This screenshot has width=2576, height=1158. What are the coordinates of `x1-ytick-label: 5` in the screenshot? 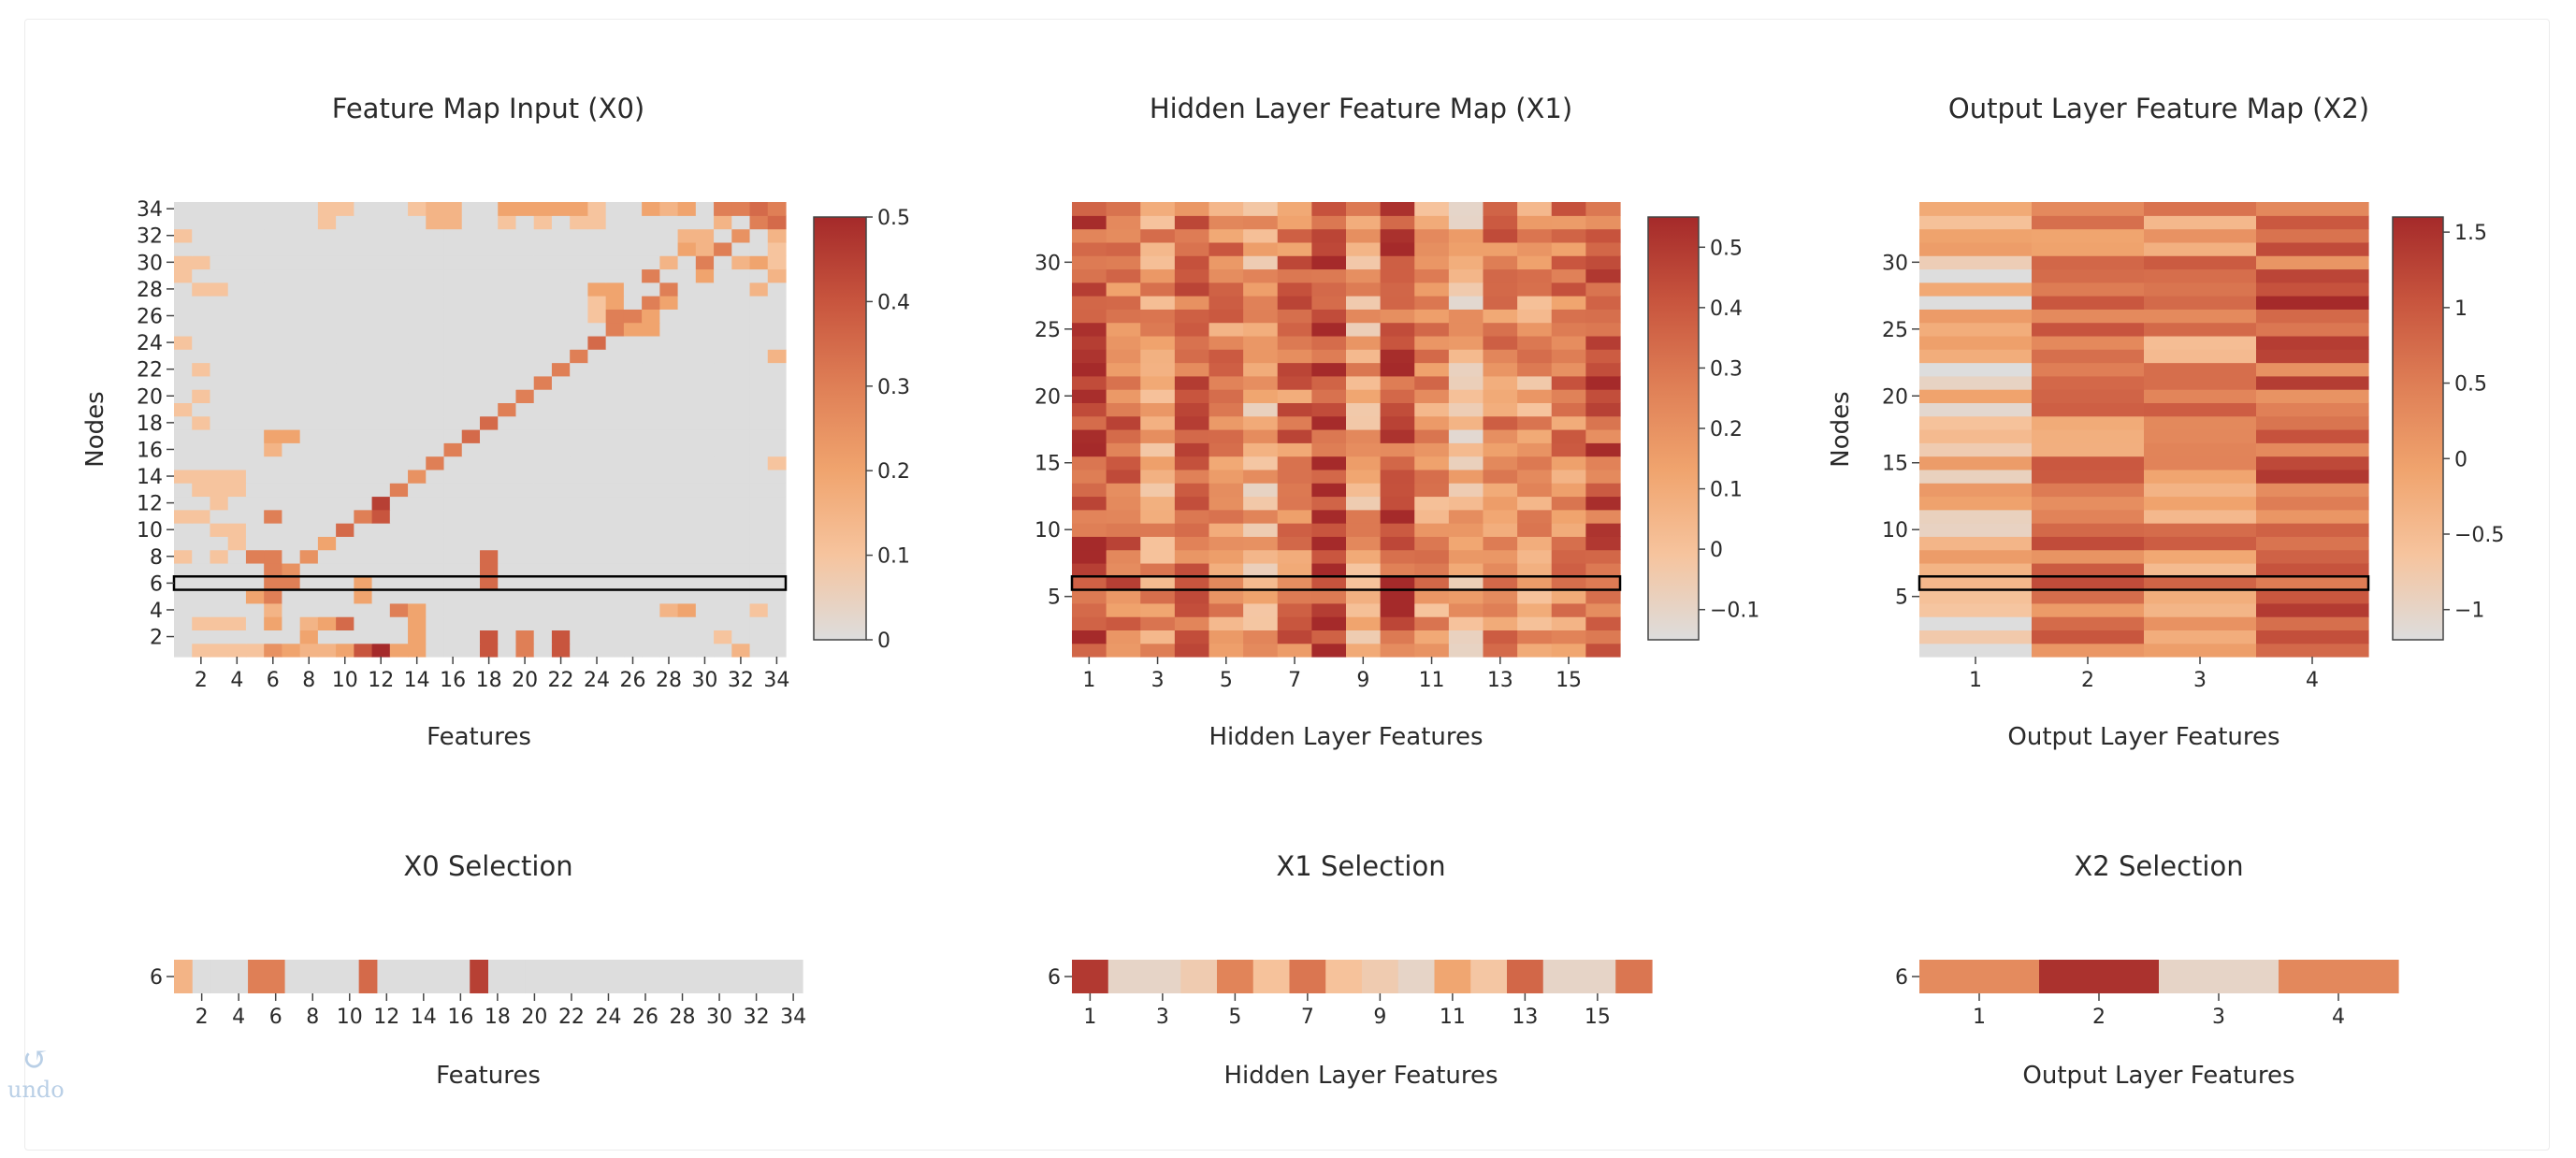 It's located at (1054, 598).